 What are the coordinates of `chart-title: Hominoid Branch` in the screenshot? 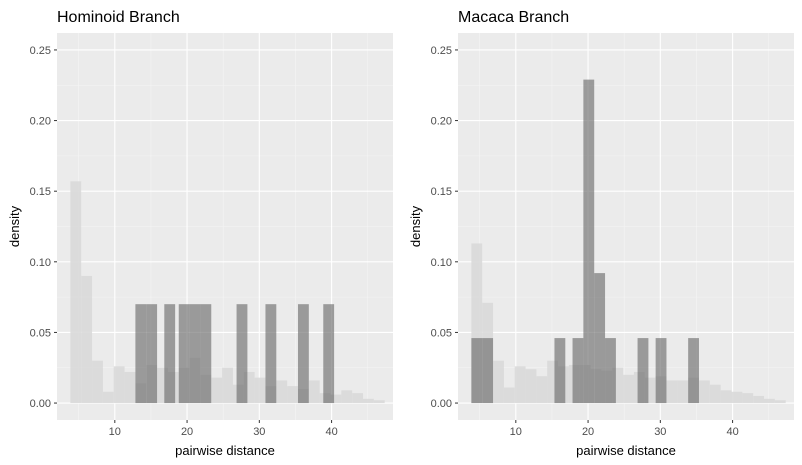 It's located at (118, 17).